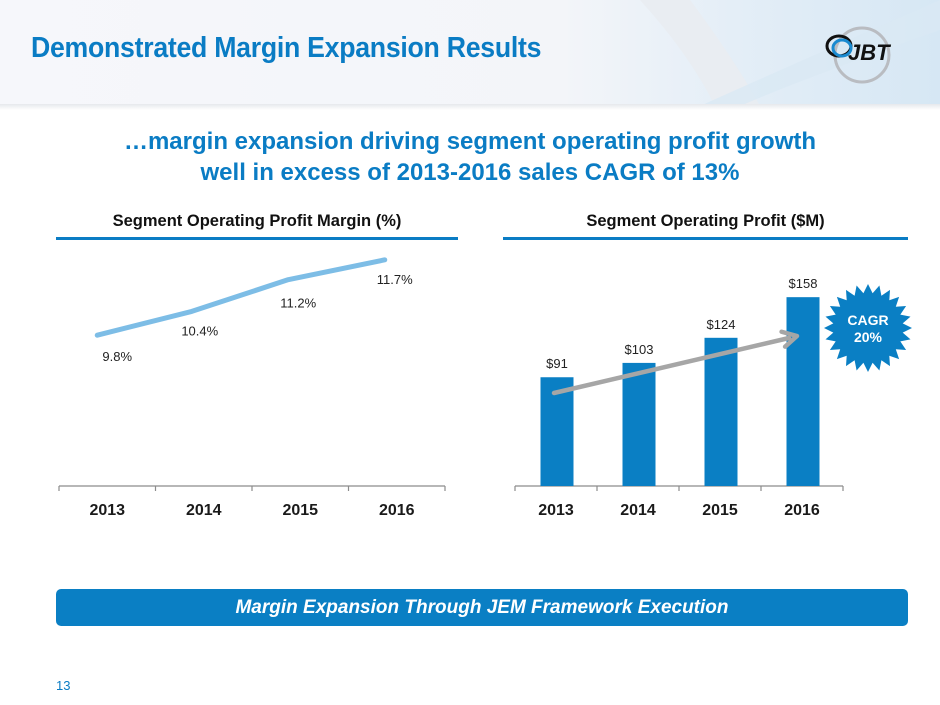 This screenshot has height=705, width=940. What do you see at coordinates (803, 283) in the screenshot?
I see `profit-data-label: $158` at bounding box center [803, 283].